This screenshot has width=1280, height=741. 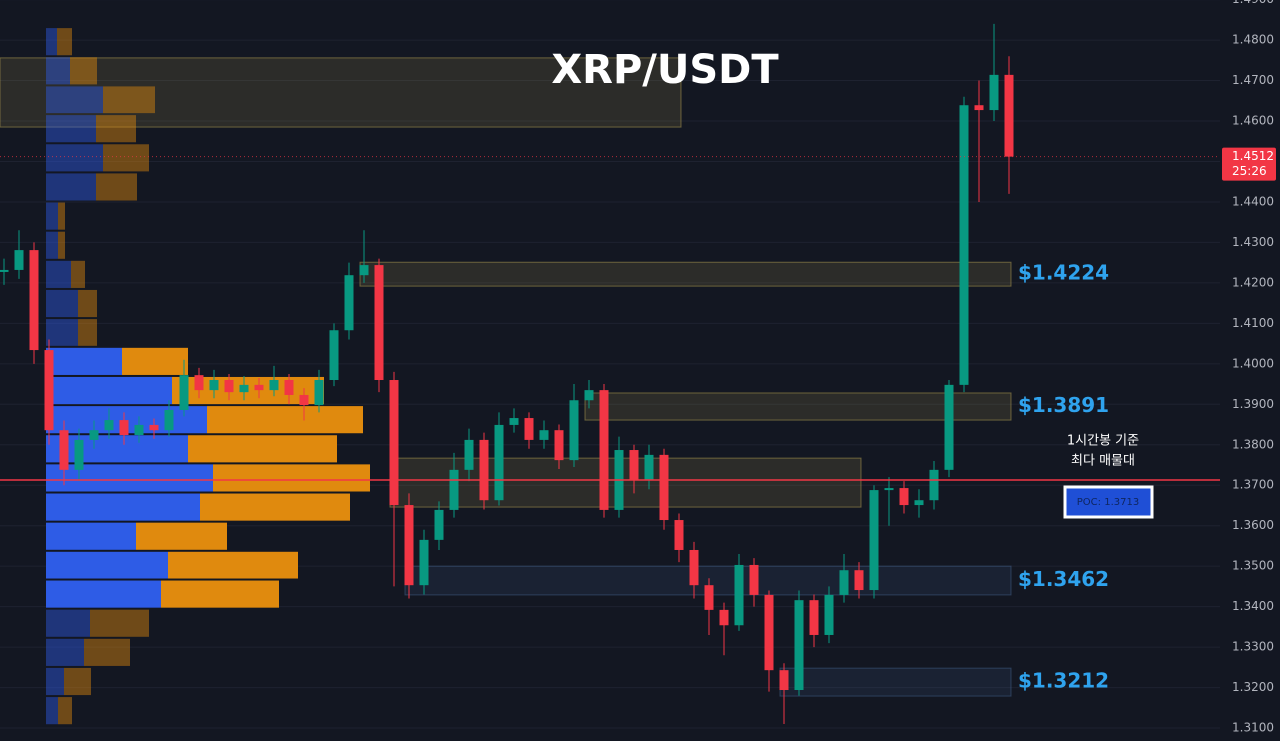 What do you see at coordinates (1253, 3) in the screenshot?
I see `y-tick-label: 1.4900` at bounding box center [1253, 3].